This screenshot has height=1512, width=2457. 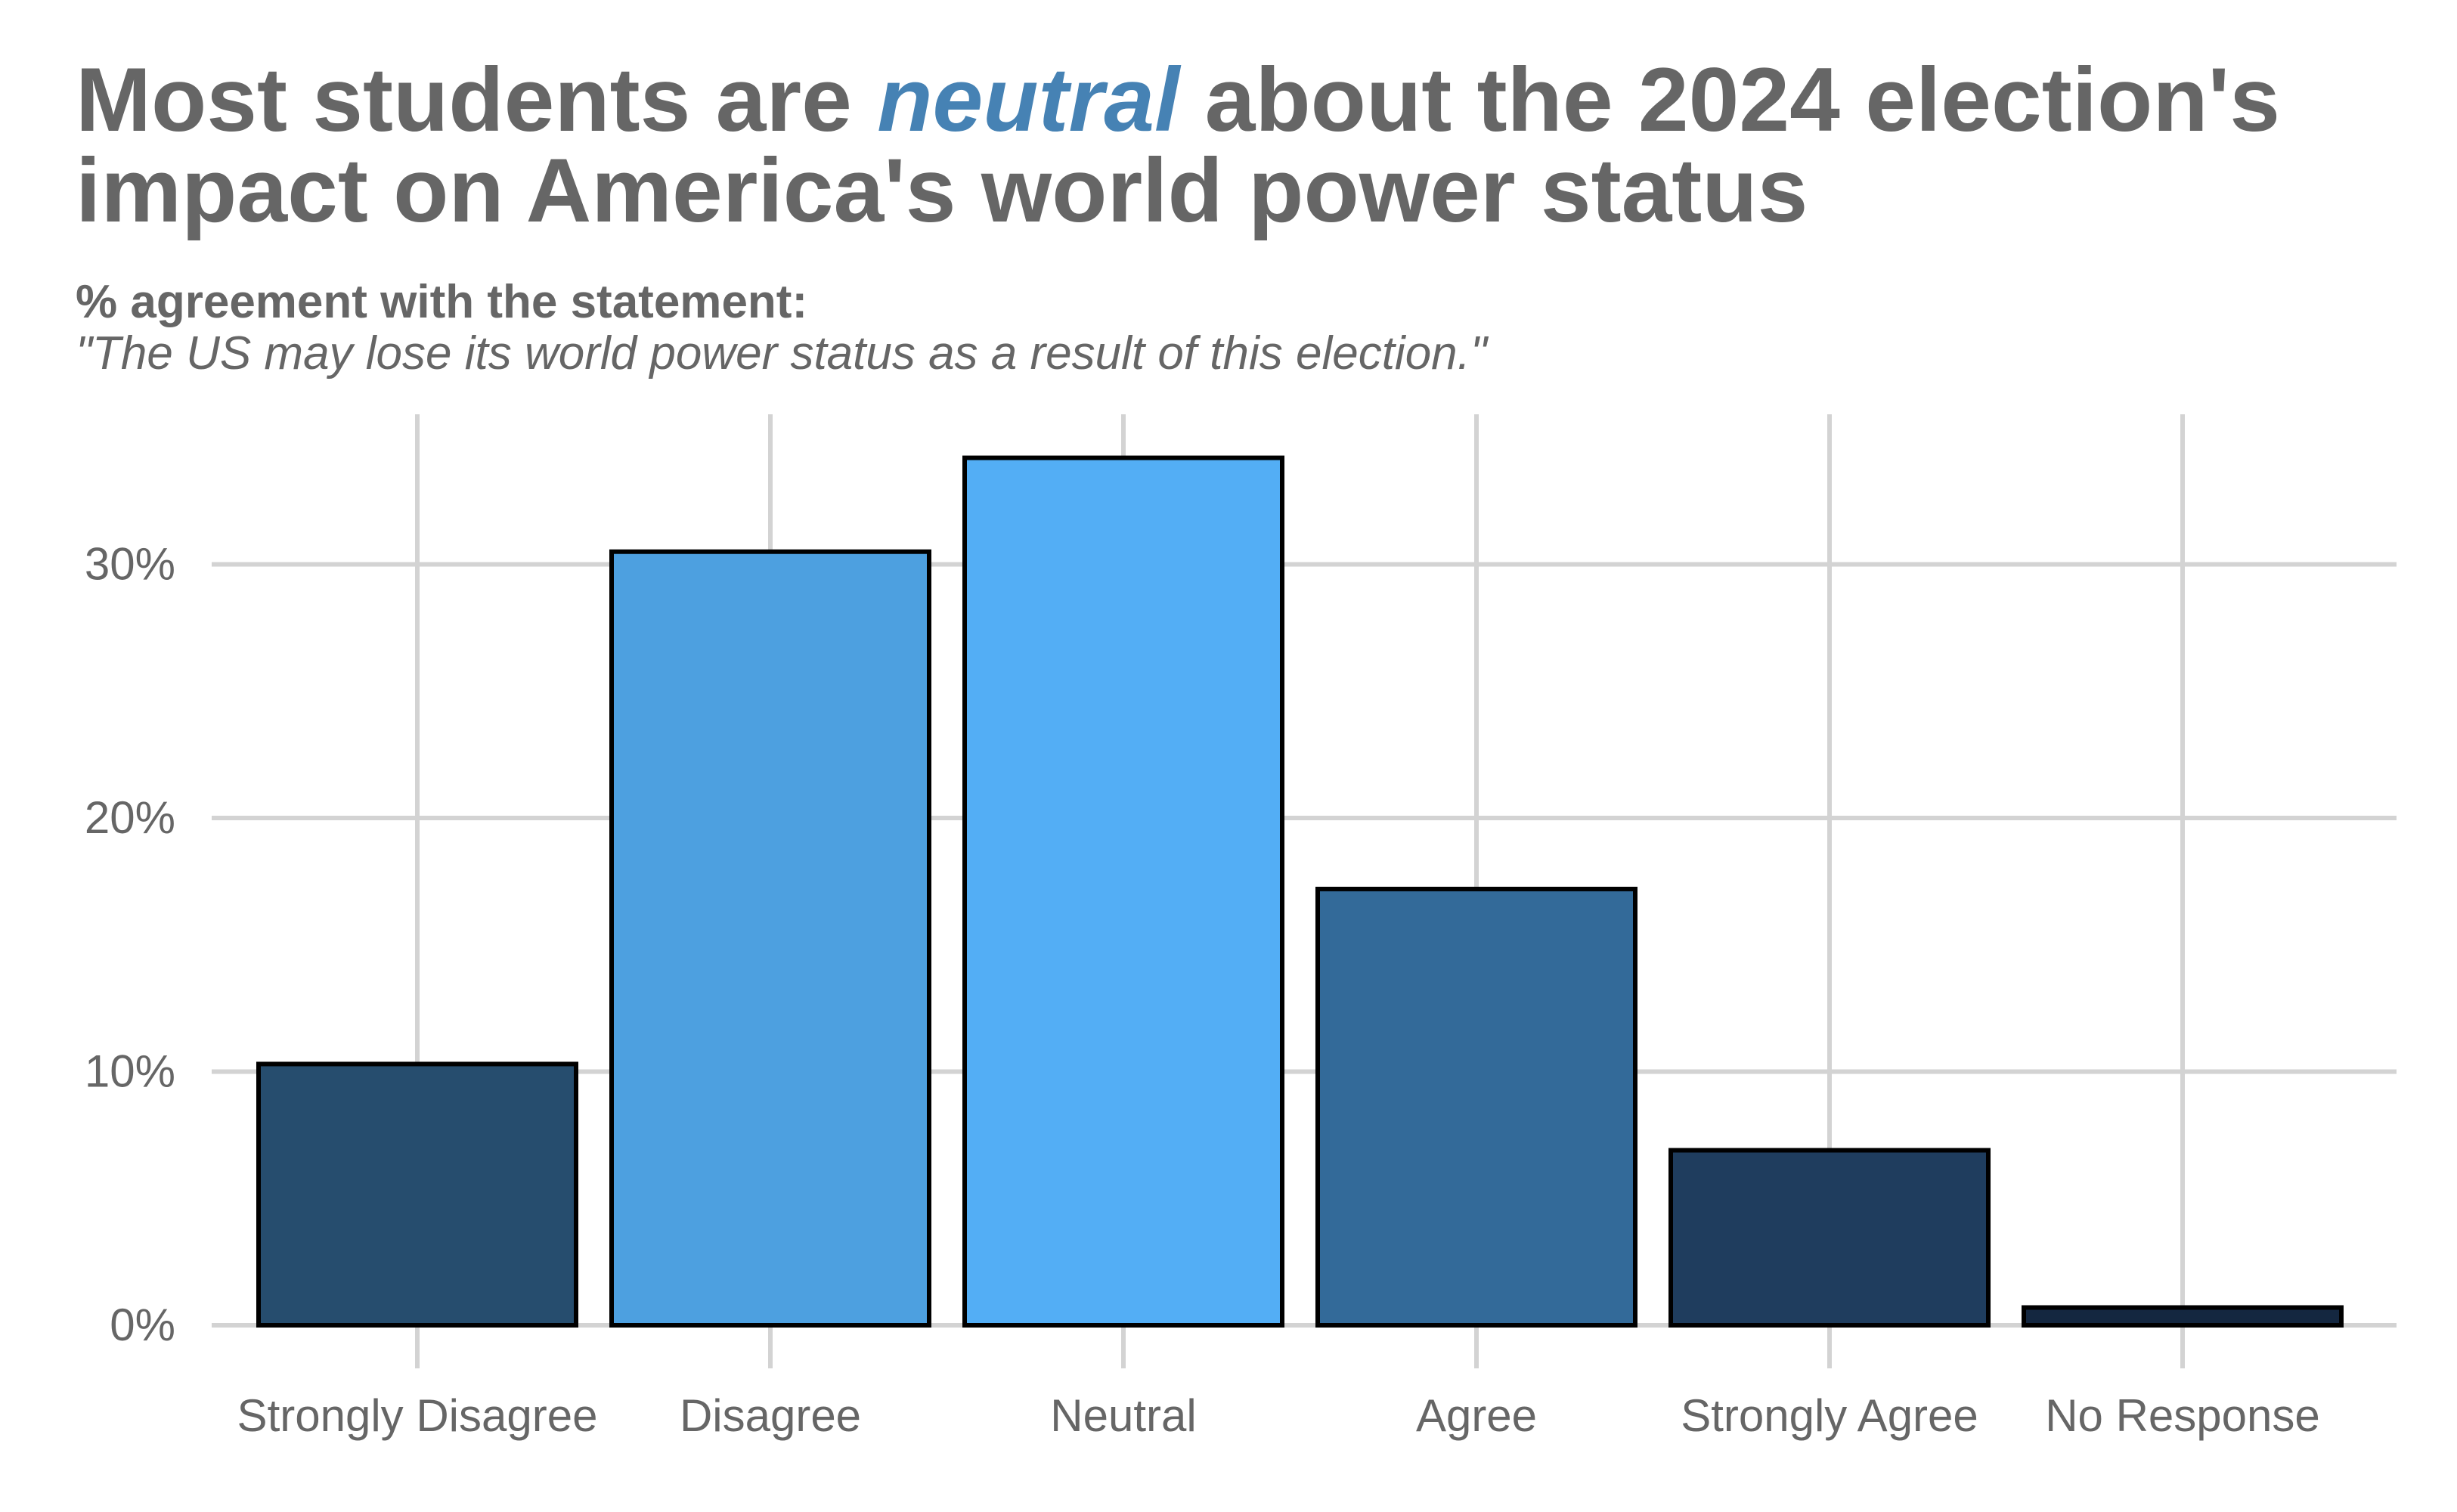 What do you see at coordinates (1123, 891) in the screenshot?
I see `bar-neutral` at bounding box center [1123, 891].